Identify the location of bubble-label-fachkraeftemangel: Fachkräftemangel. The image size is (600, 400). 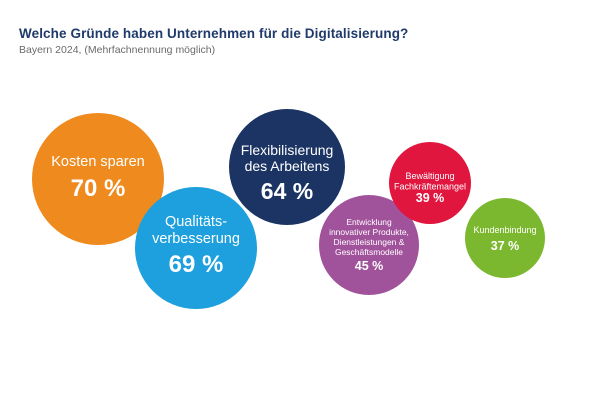
(430, 187).